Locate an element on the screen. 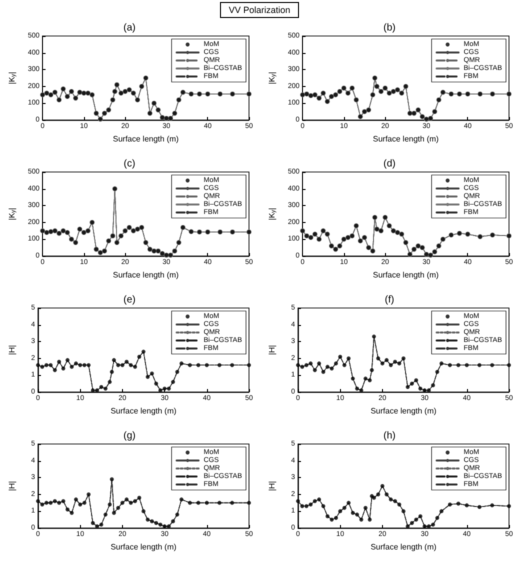 This screenshot has width=519, height=561. chart-title: (h) is located at coordinates (389, 436).